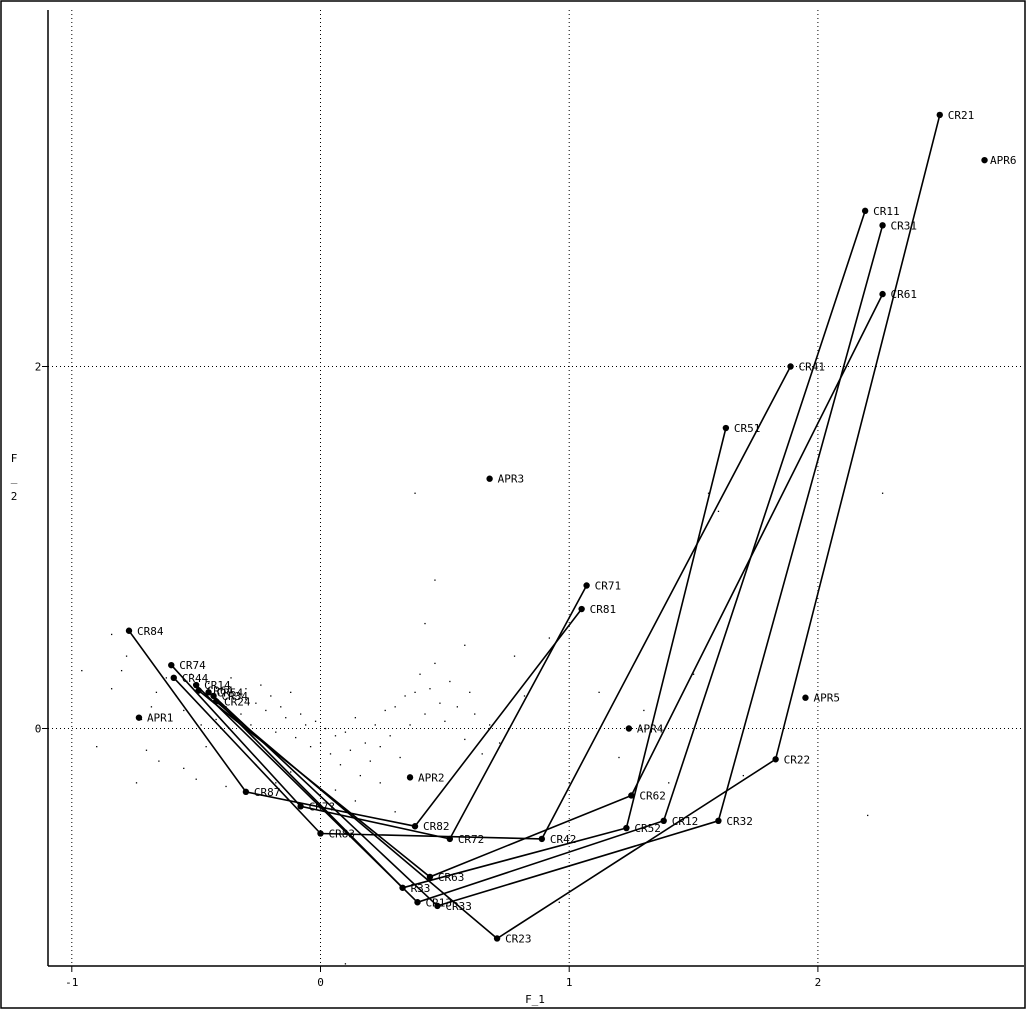 This screenshot has width=1026, height=1009. Describe the element at coordinates (961, 115) in the screenshot. I see `point-label: CR21` at that location.